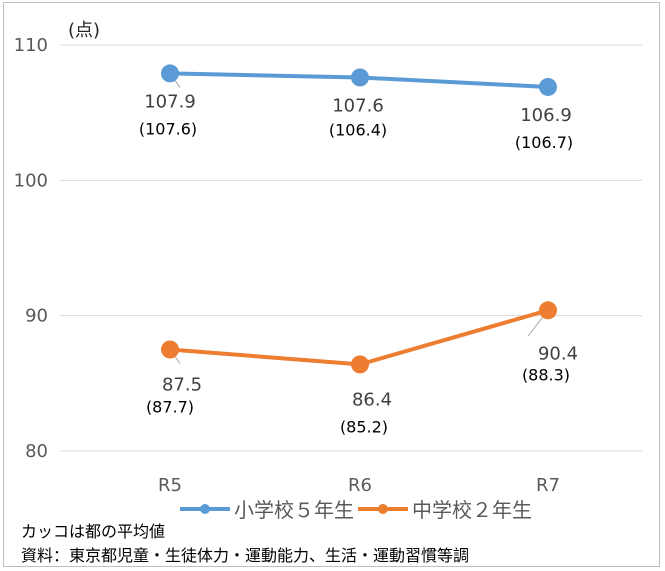  What do you see at coordinates (36, 451) in the screenshot?
I see `y-tick-label: 80` at bounding box center [36, 451].